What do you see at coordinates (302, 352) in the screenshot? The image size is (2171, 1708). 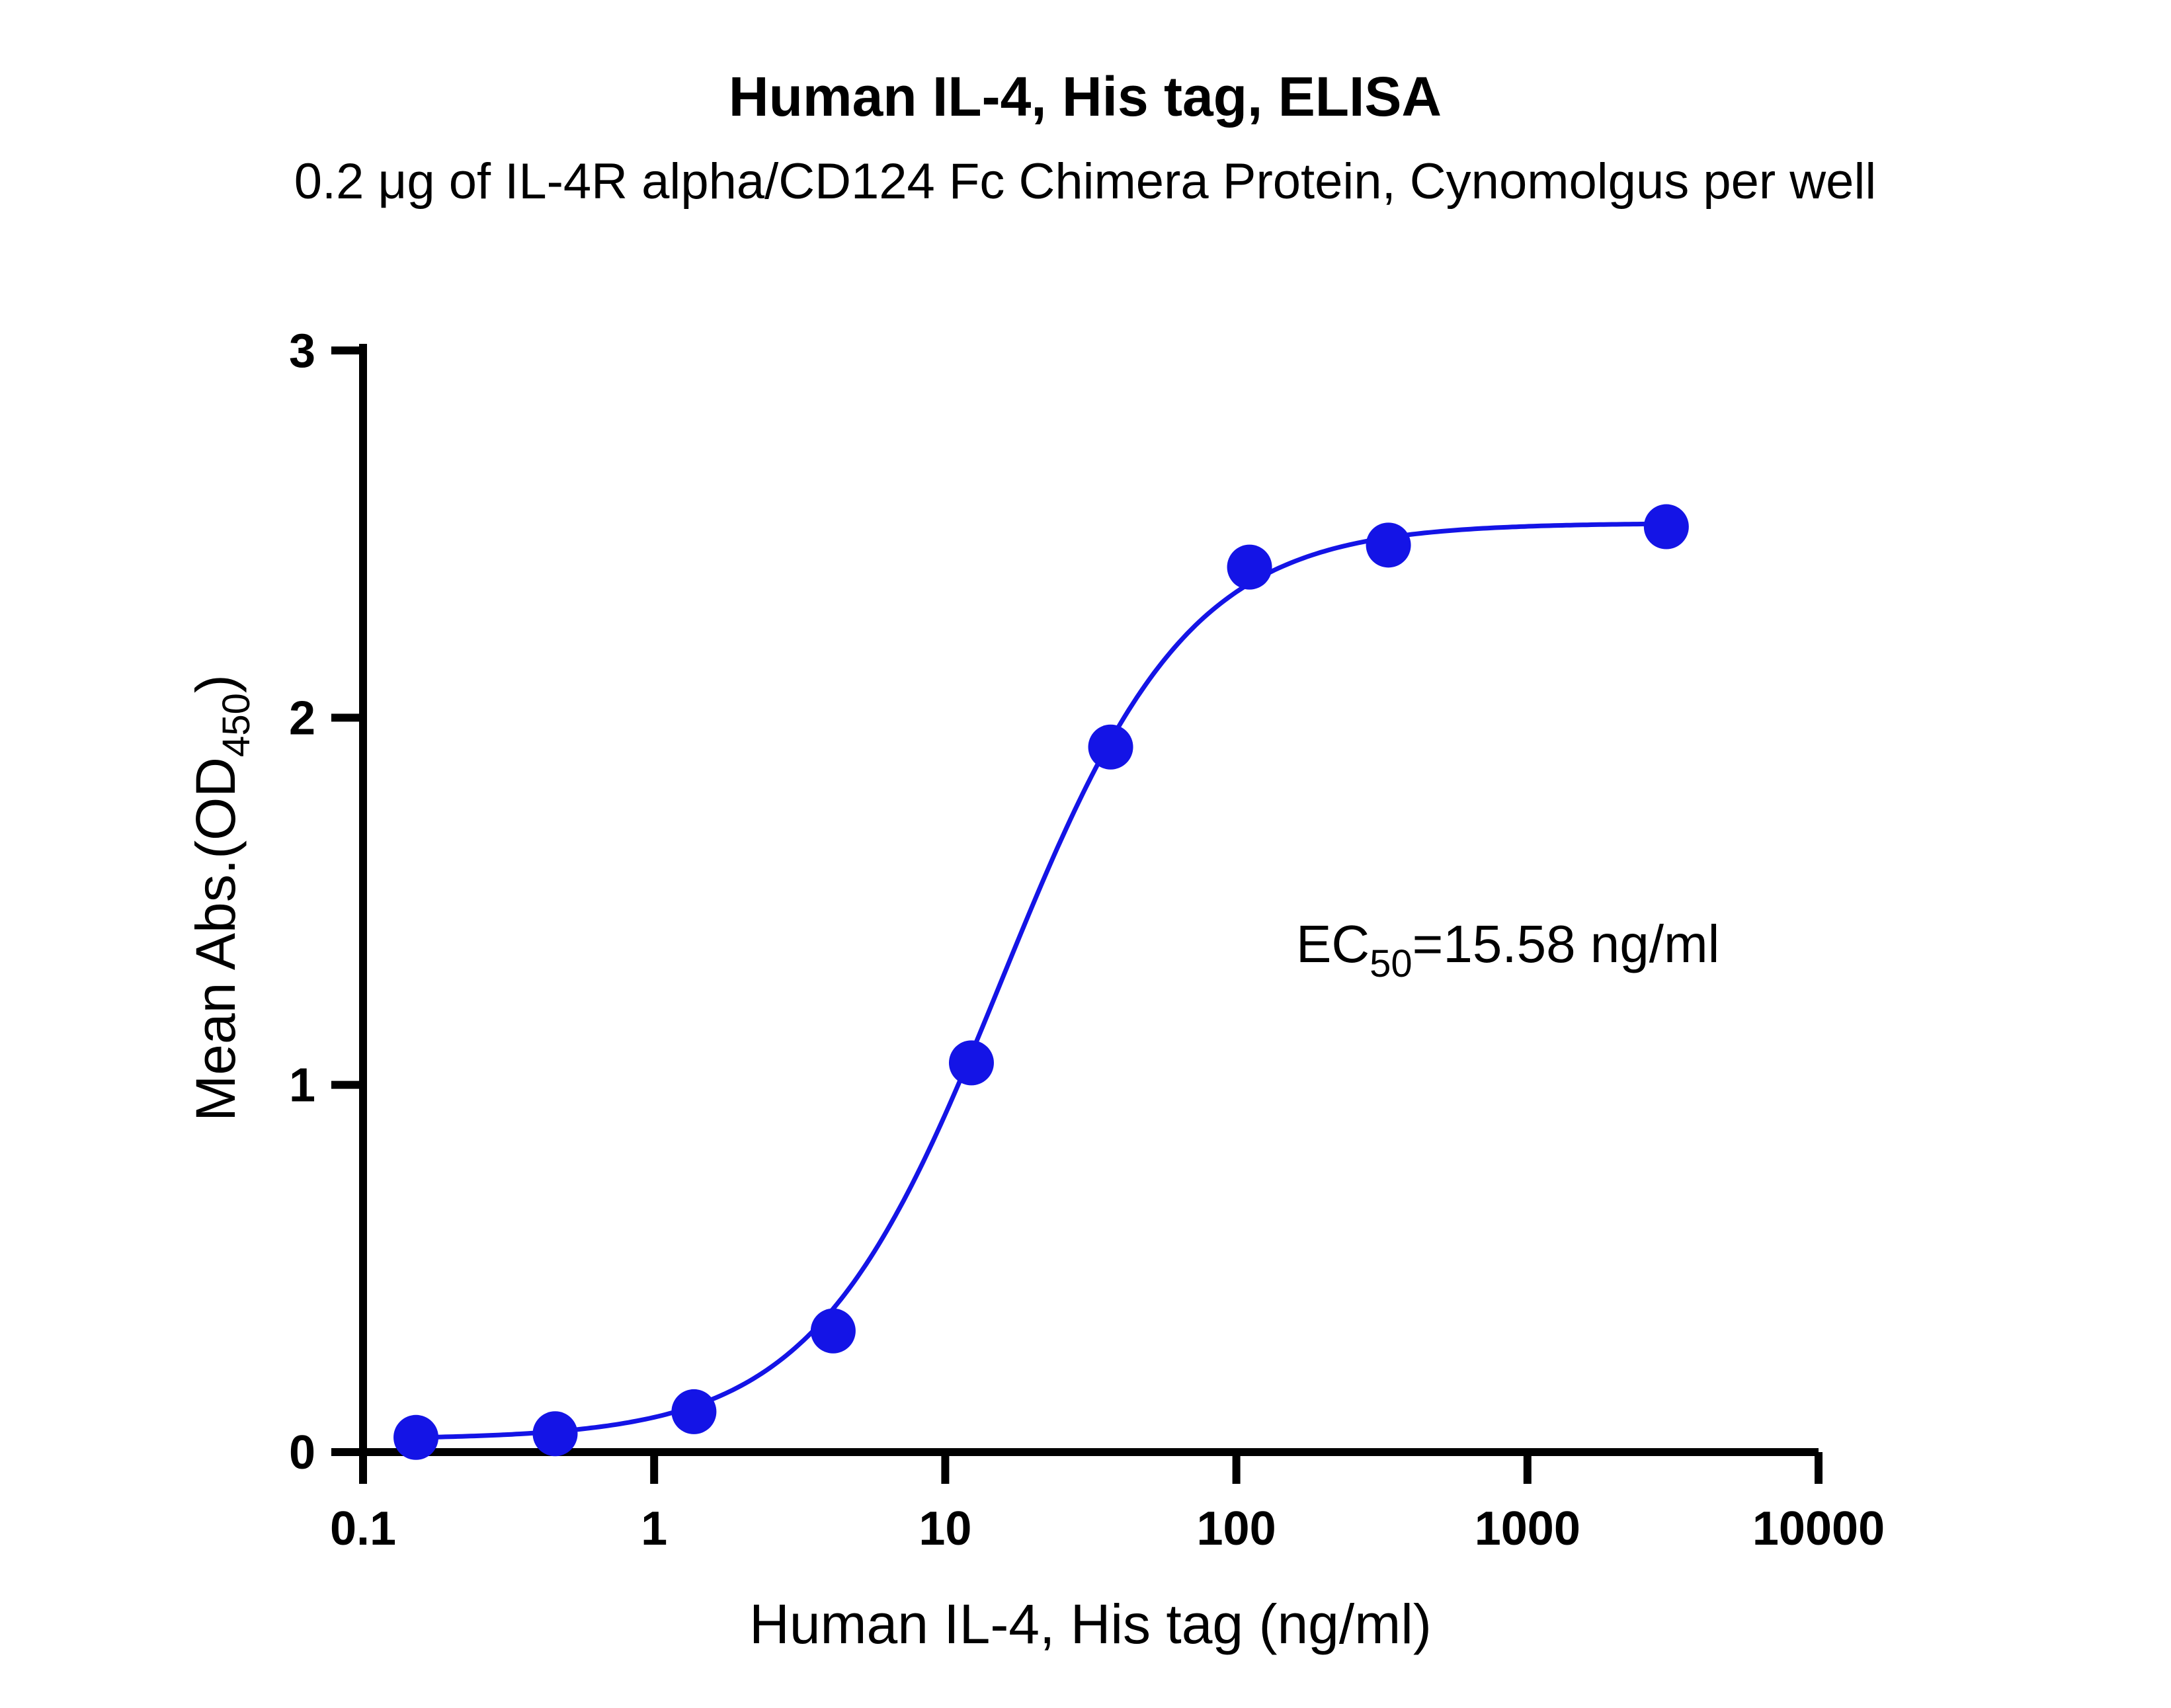 I see `y-tick-label: 3` at bounding box center [302, 352].